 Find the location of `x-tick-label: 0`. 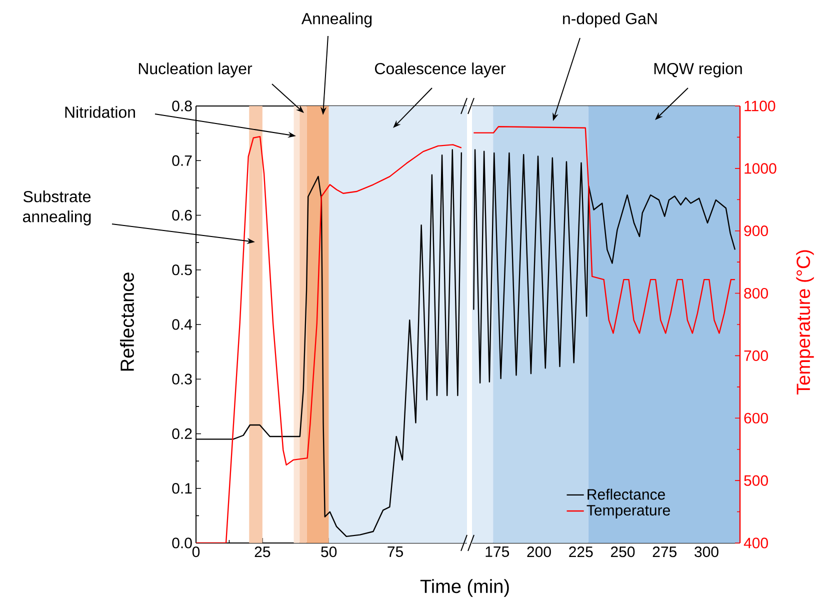

x-tick-label: 0 is located at coordinates (196, 552).